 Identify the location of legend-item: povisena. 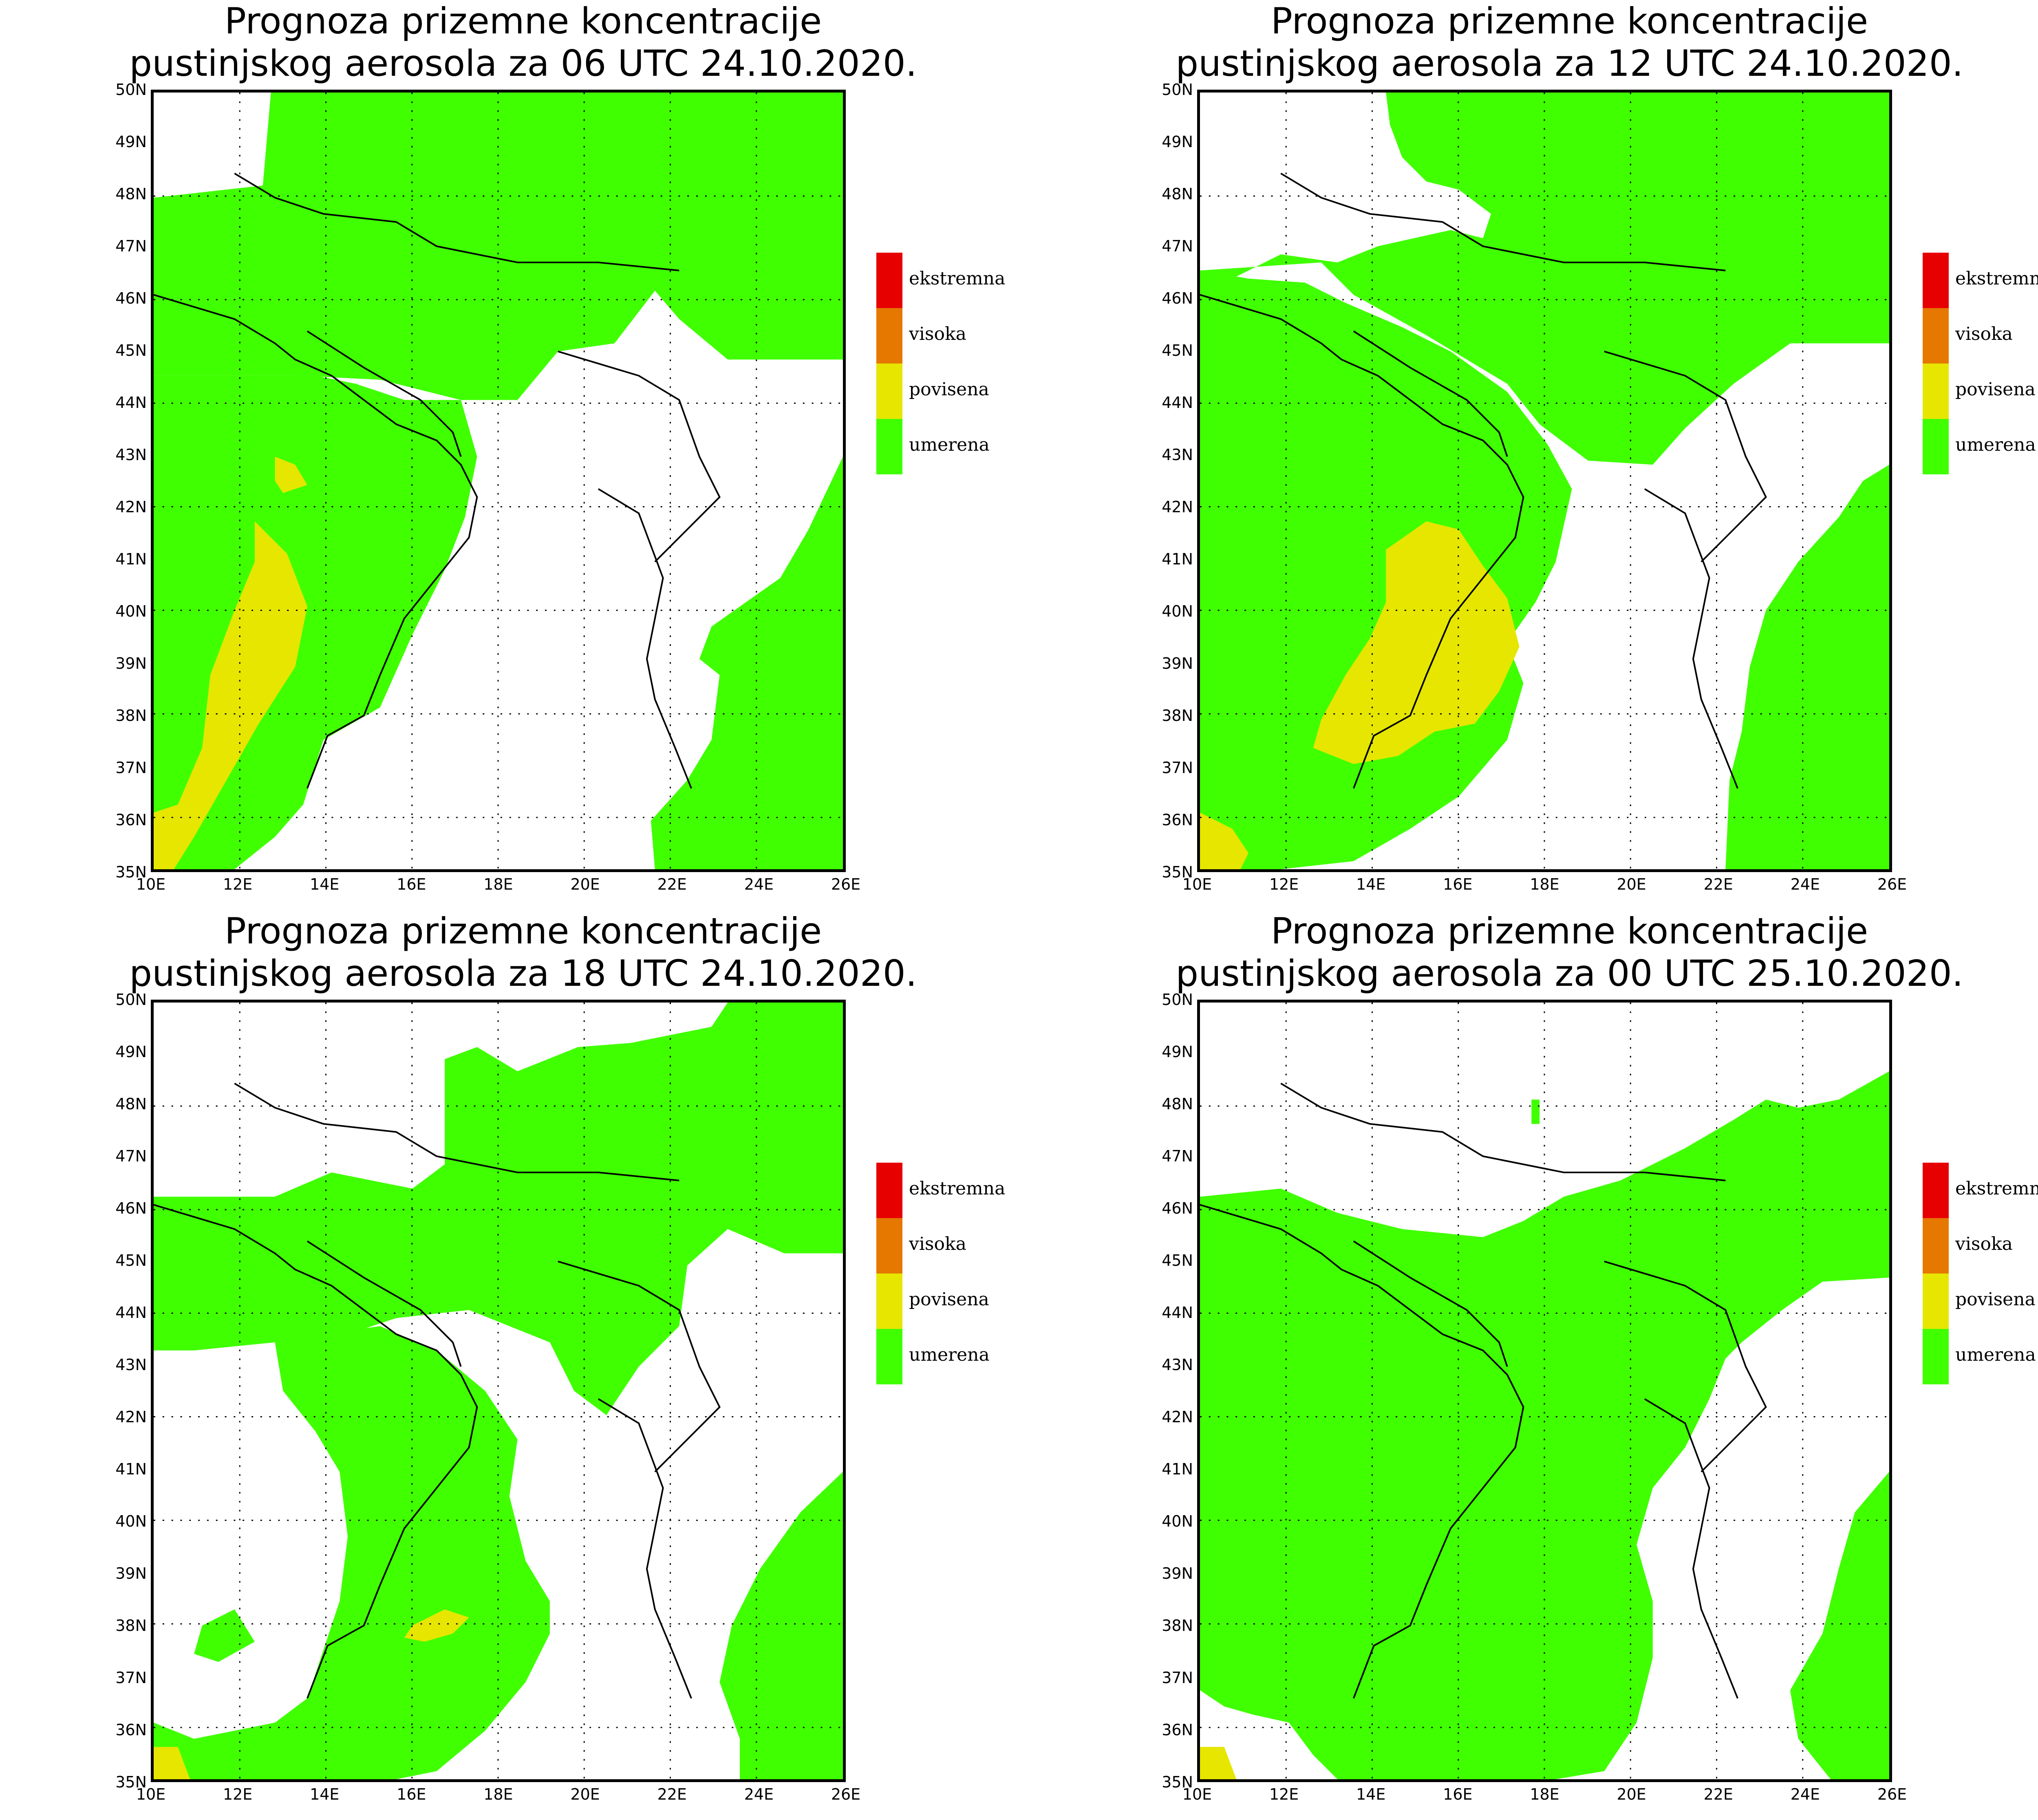
(1981, 392).